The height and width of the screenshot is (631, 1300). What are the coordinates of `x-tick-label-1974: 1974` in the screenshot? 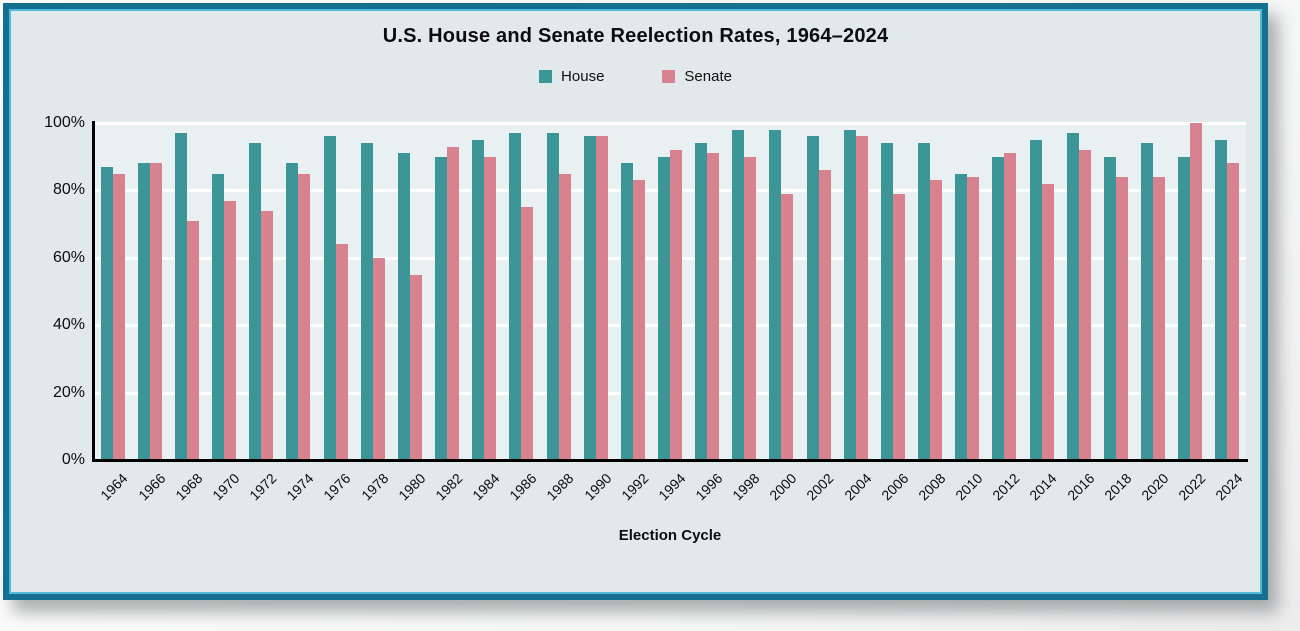 It's located at (300, 487).